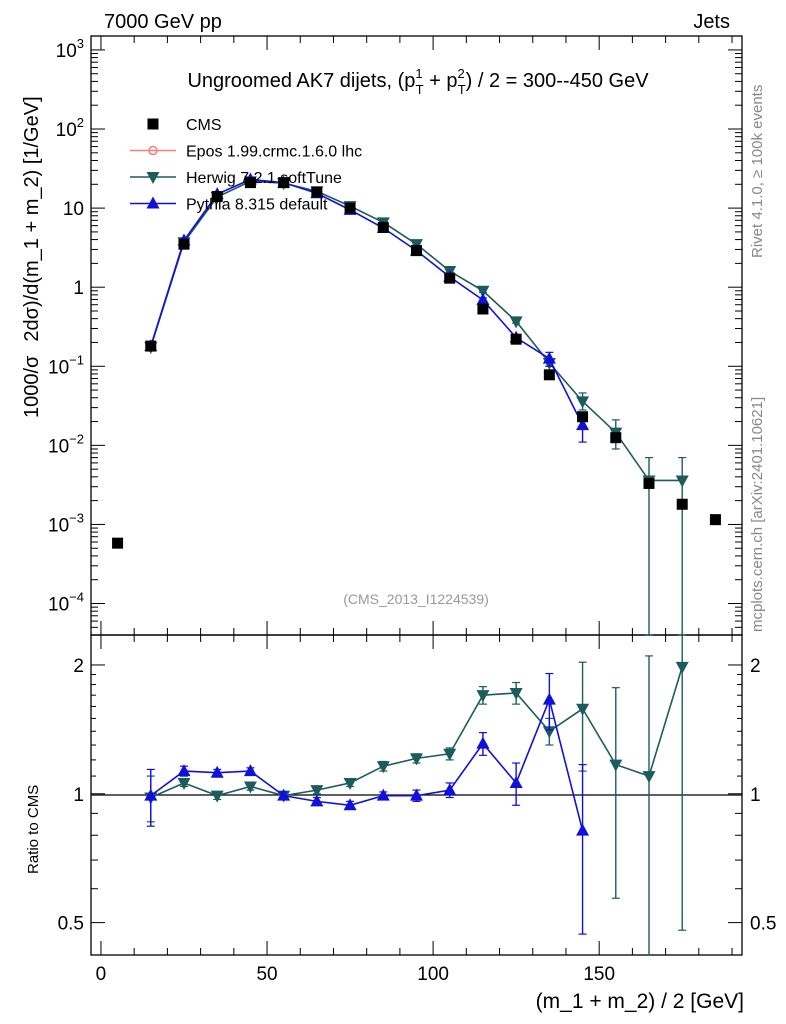  What do you see at coordinates (70, 128) in the screenshot?
I see `y-tick-label-main: 10²` at bounding box center [70, 128].